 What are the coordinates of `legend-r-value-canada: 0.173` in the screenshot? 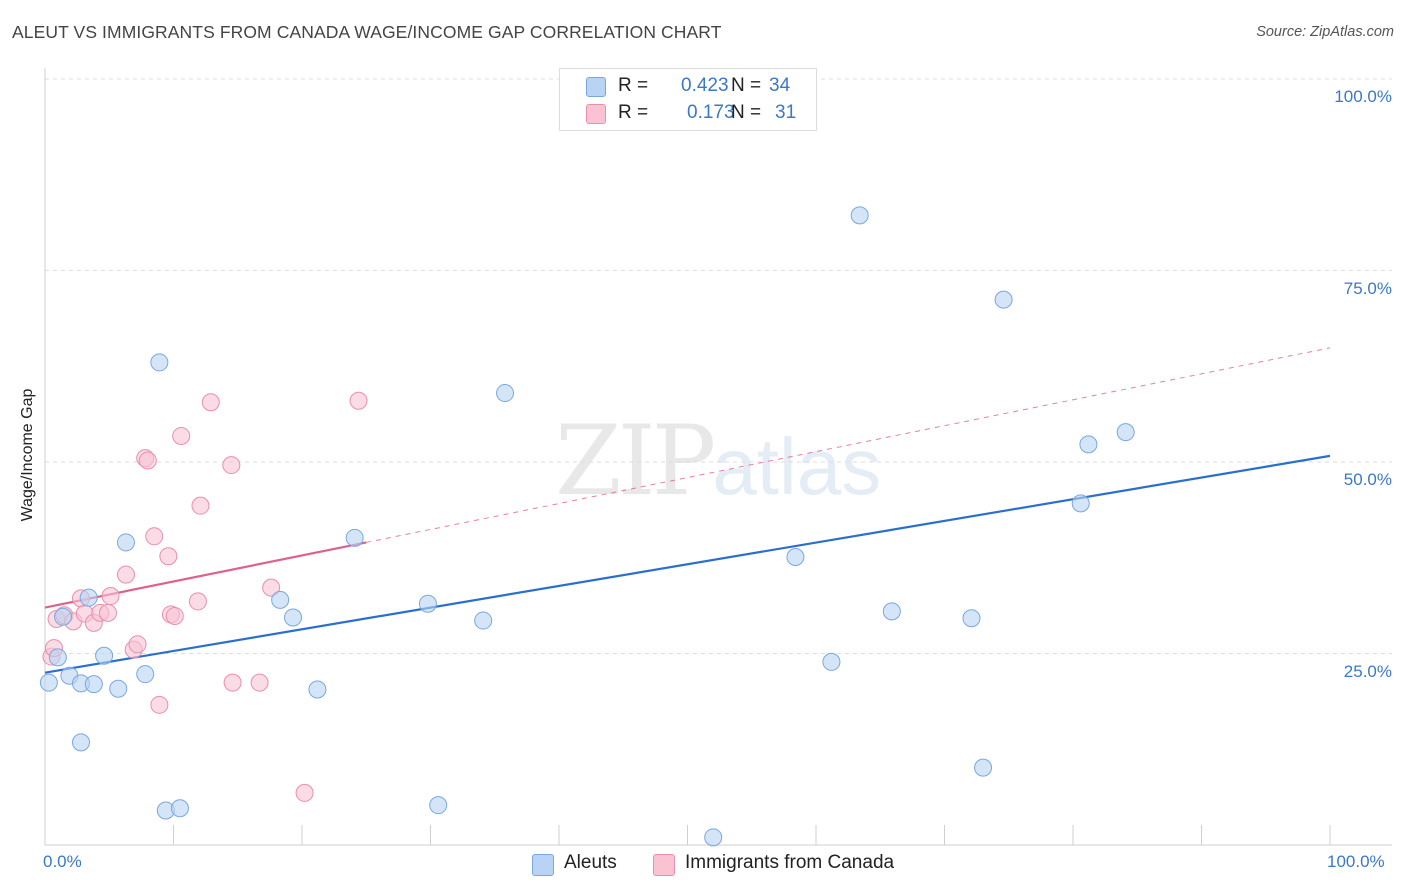 It's located at (711, 112).